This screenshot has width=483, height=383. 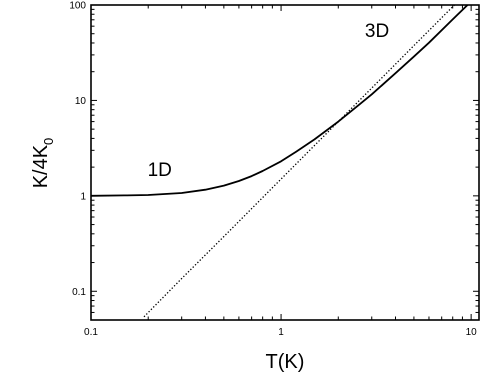 What do you see at coordinates (377, 31) in the screenshot?
I see `annotation-label: 3D` at bounding box center [377, 31].